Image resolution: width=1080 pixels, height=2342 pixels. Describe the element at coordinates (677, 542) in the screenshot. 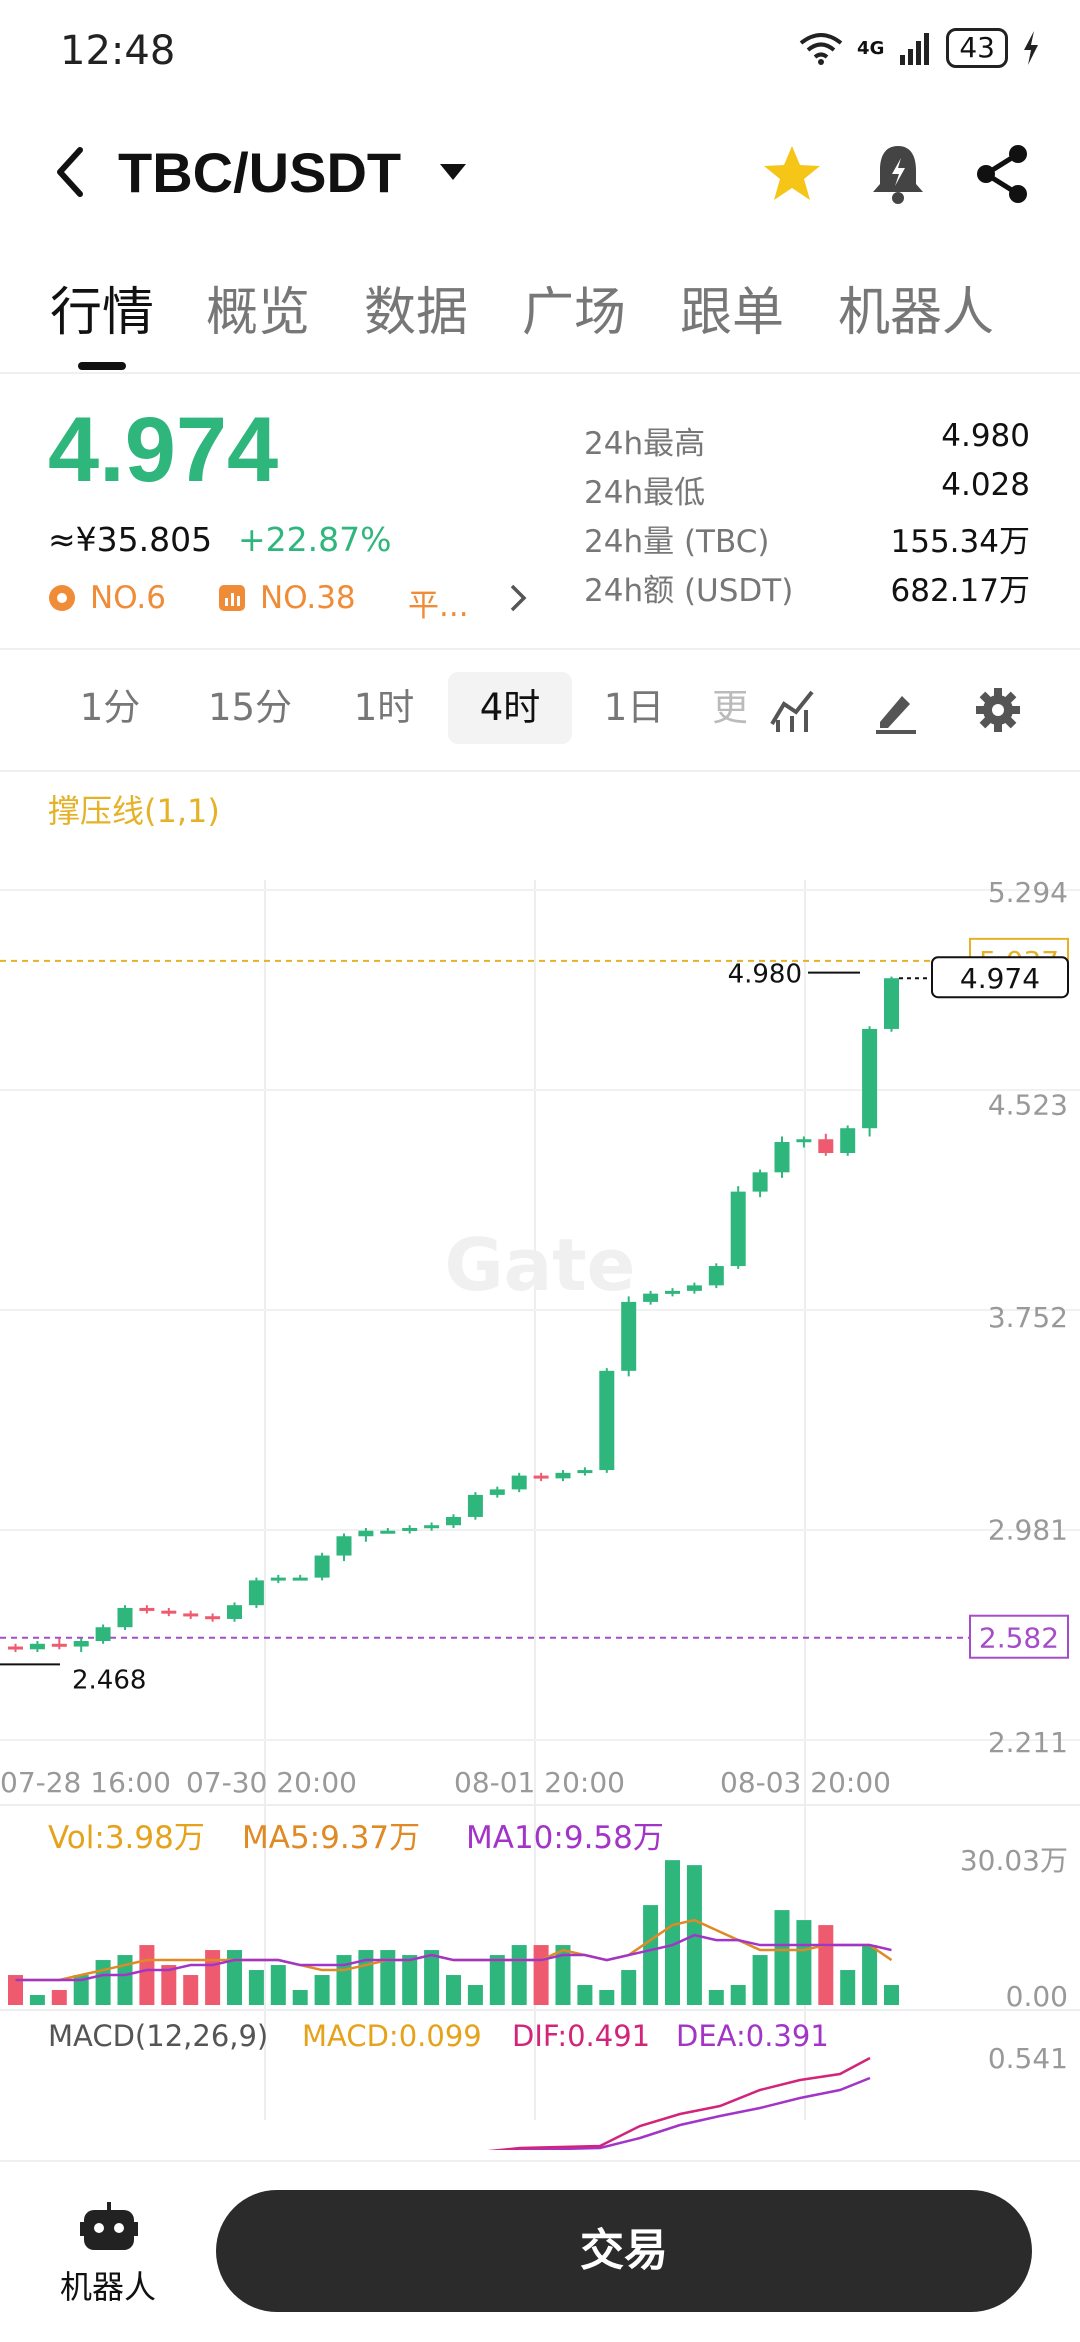

I see `stat-volume-label: 24h量 (TBC)` at that location.